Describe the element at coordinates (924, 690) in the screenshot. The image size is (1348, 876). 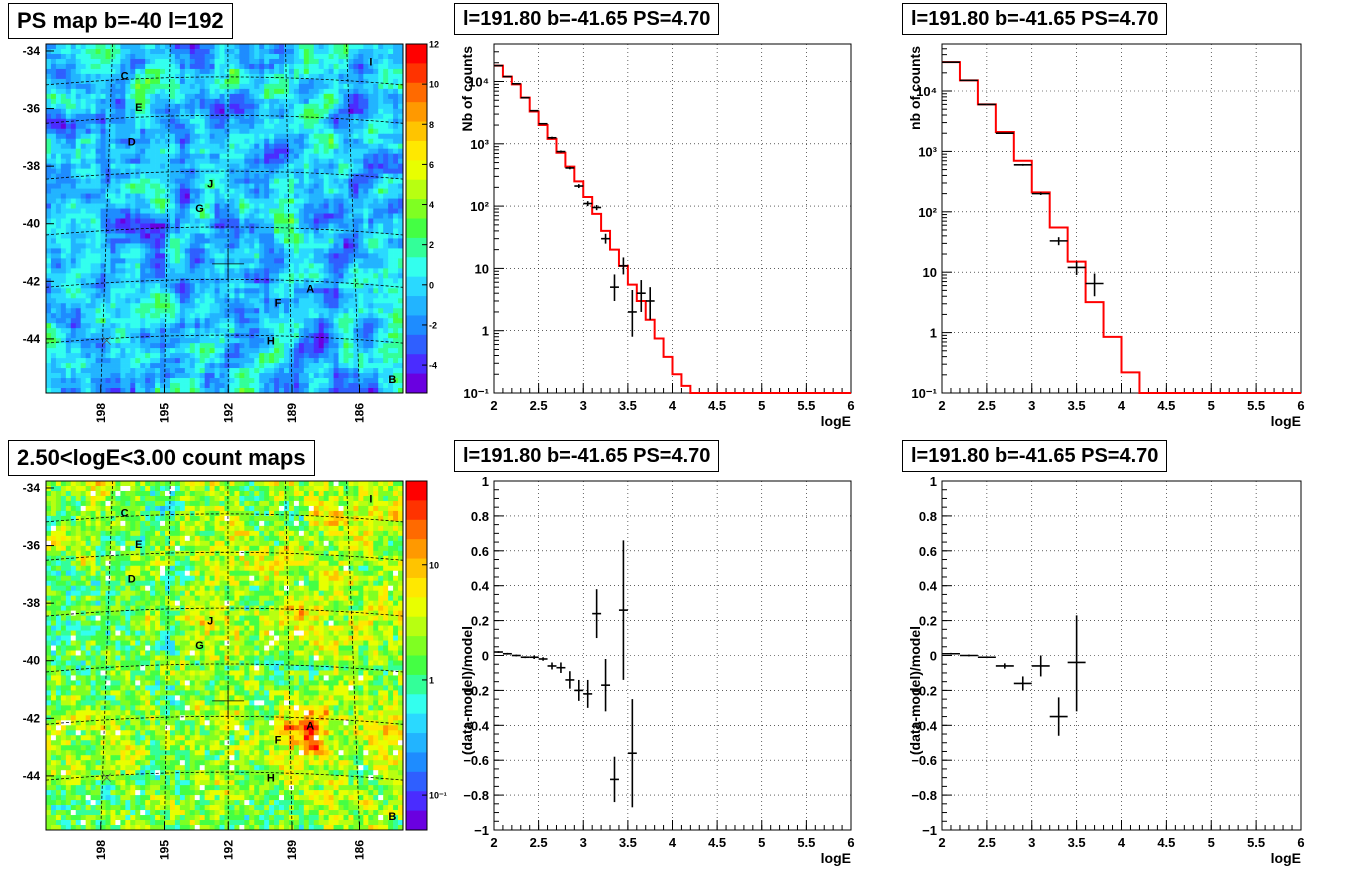
I see `ytick-label: −0.2` at that location.